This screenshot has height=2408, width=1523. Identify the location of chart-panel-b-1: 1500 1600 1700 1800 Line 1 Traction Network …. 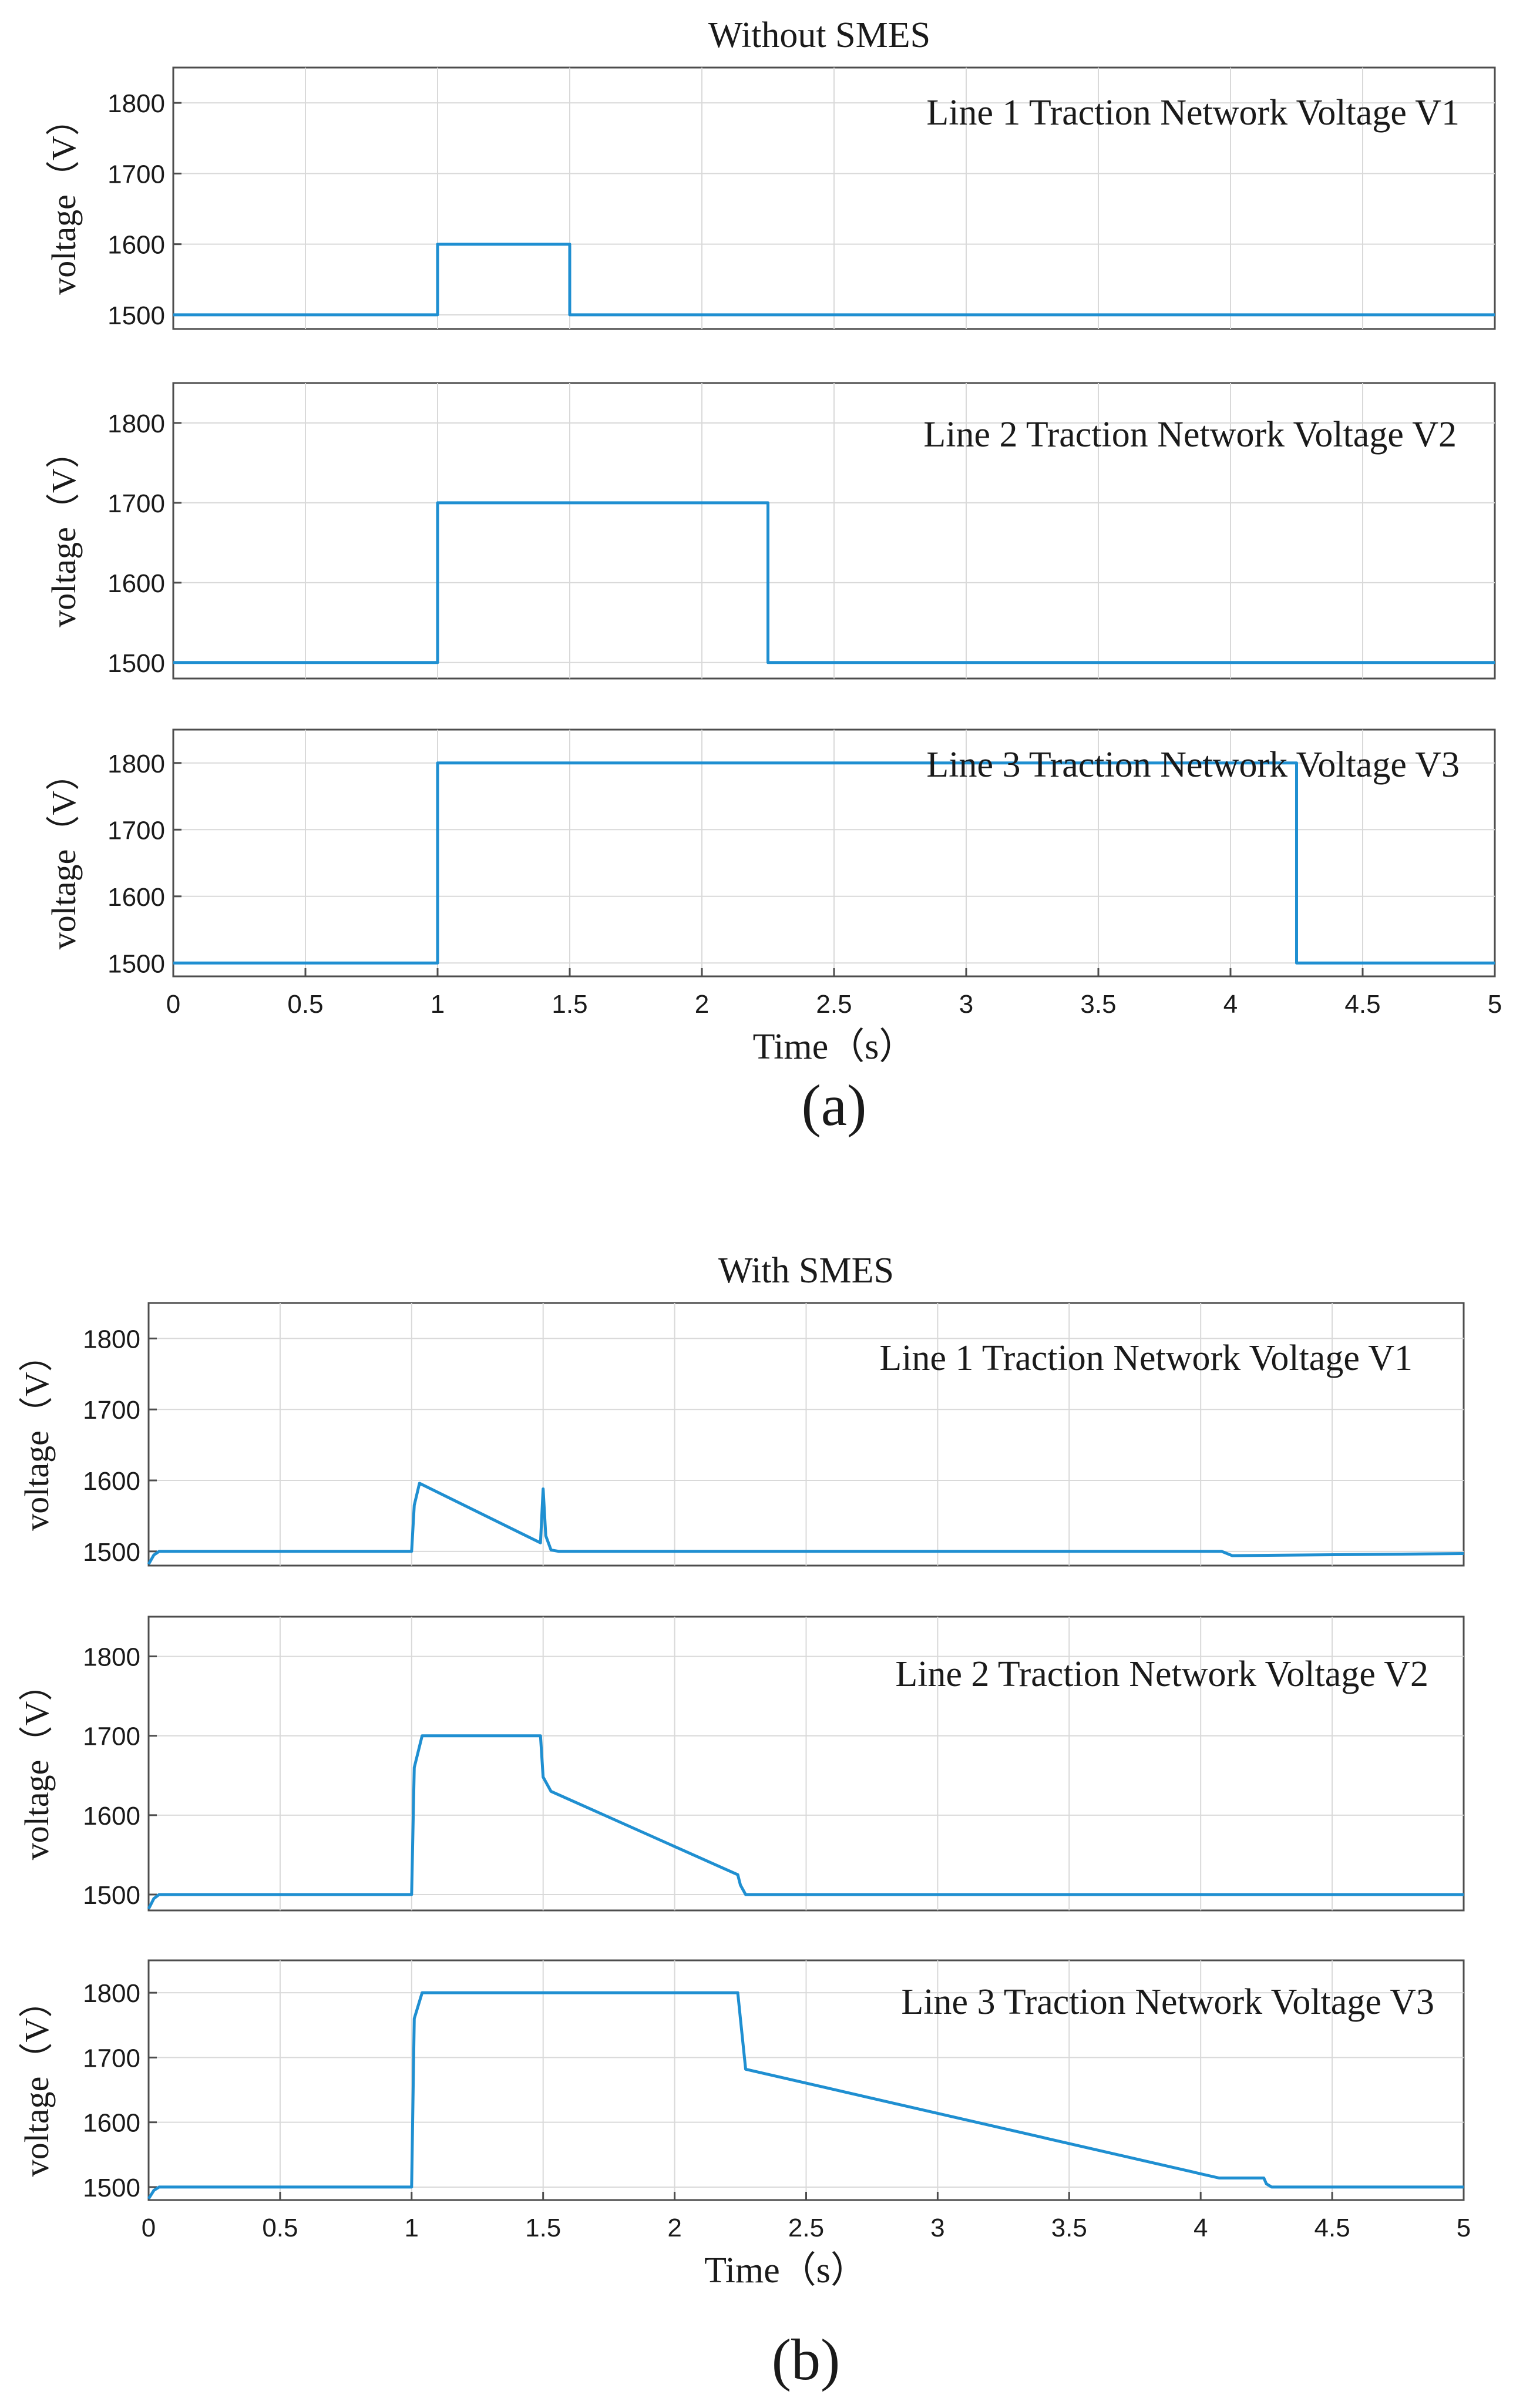
(741, 1409).